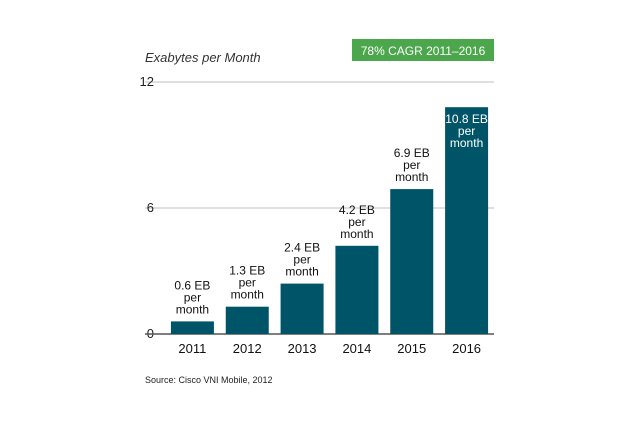 This screenshot has height=426, width=640. Describe the element at coordinates (209, 380) in the screenshot. I see `source-note: Source: Cisco VNI Mobile, 2012` at that location.